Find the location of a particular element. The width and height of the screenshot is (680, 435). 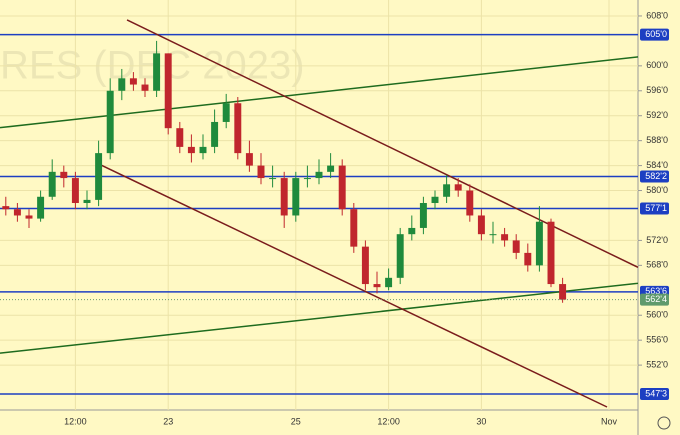

level-label: 582'2 is located at coordinates (656, 176).